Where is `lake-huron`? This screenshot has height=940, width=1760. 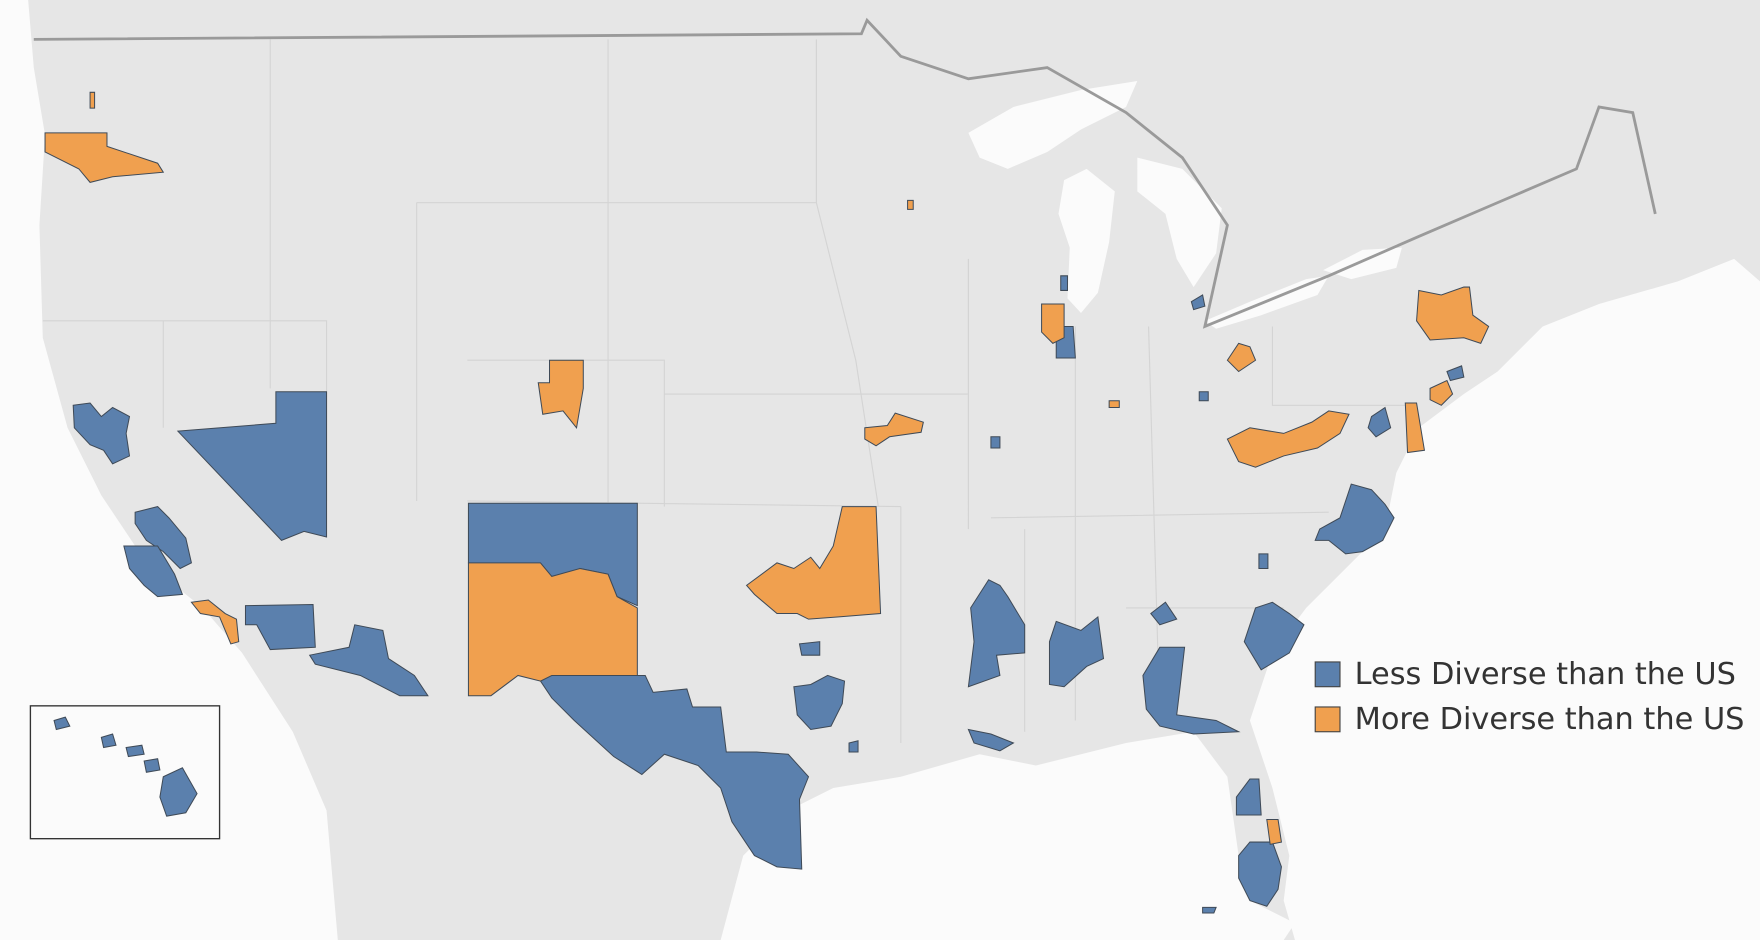
lake-huron is located at coordinates (1179, 222).